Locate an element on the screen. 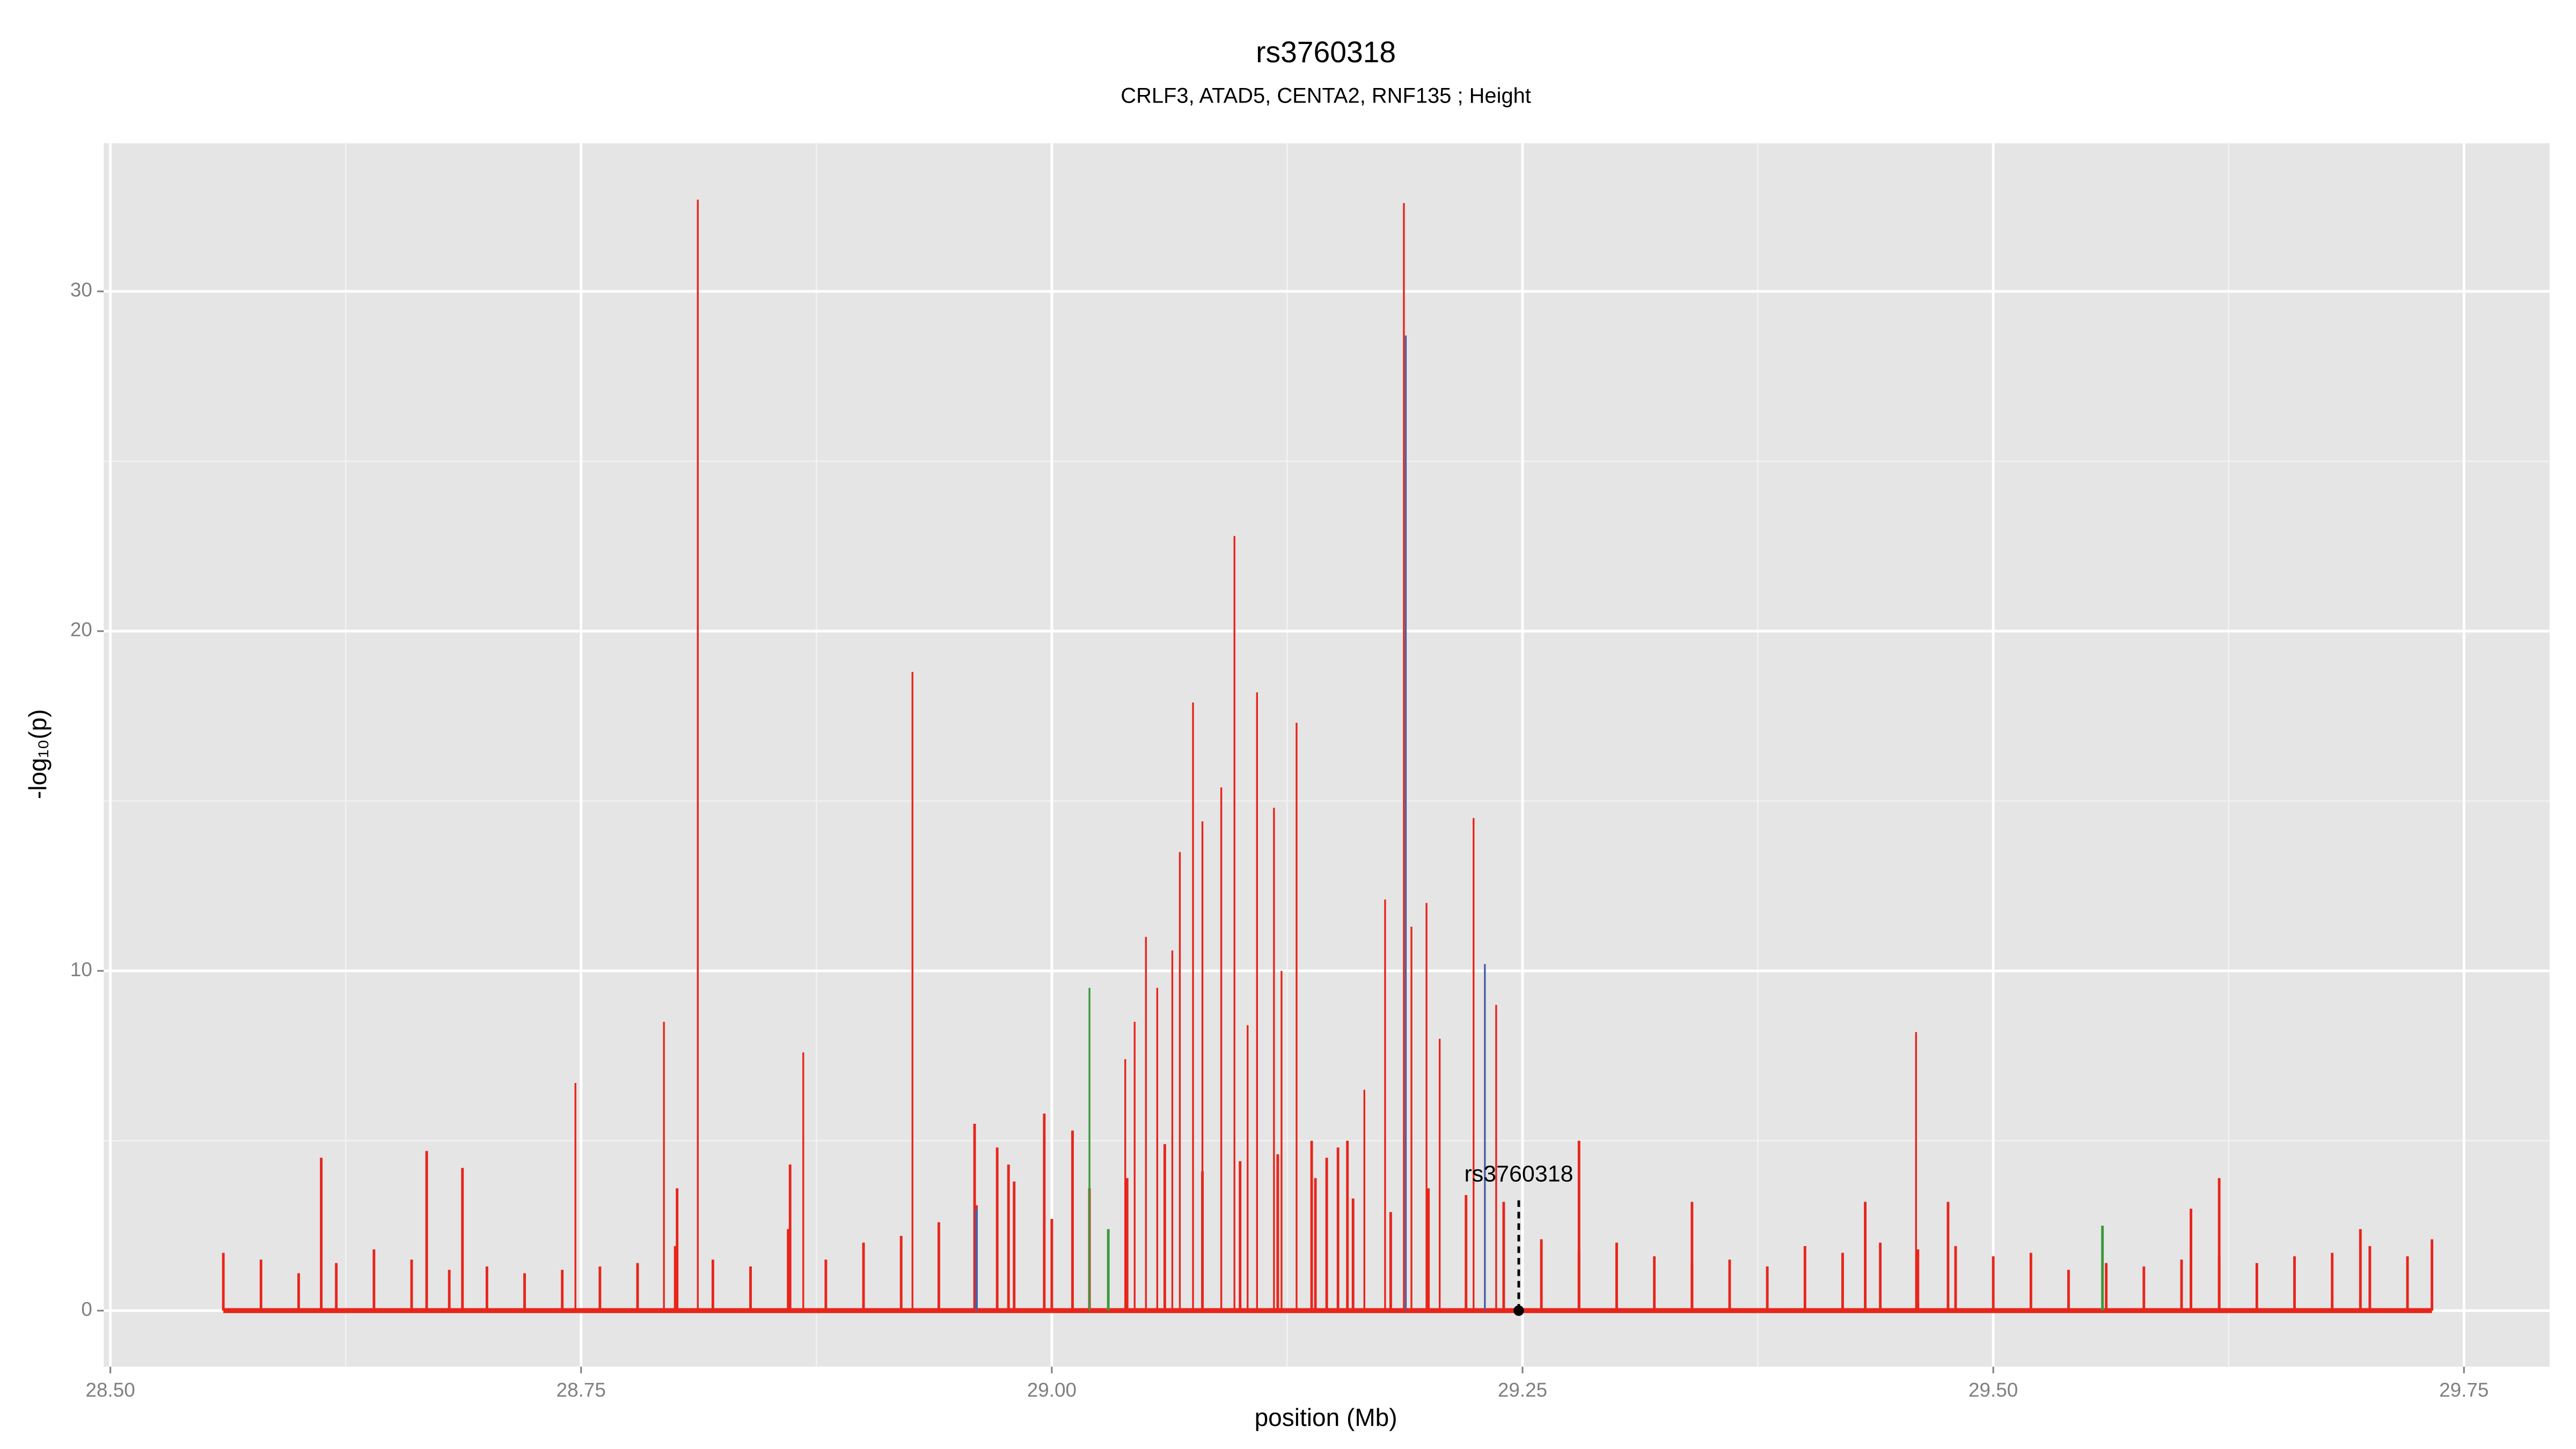 The width and height of the screenshot is (2576, 1449). y-tick-label: 10 is located at coordinates (81, 969).